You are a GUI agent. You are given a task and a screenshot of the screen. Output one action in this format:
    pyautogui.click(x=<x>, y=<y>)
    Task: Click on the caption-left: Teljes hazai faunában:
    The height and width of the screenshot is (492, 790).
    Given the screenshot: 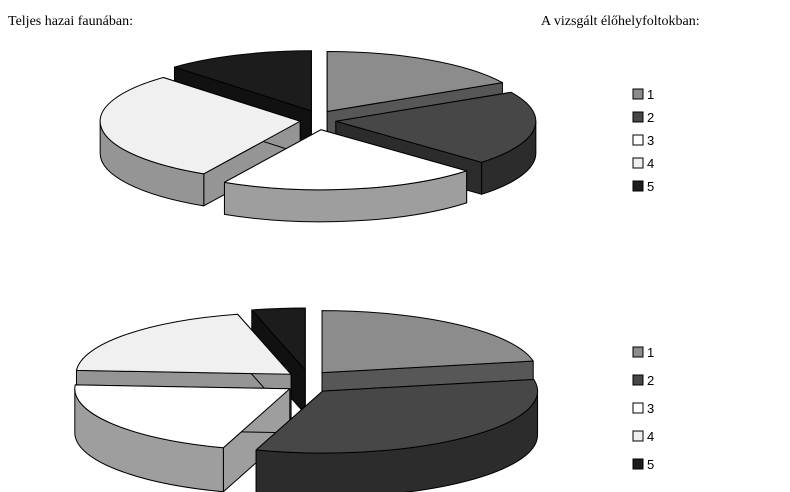 What is the action you would take?
    pyautogui.click(x=70, y=21)
    